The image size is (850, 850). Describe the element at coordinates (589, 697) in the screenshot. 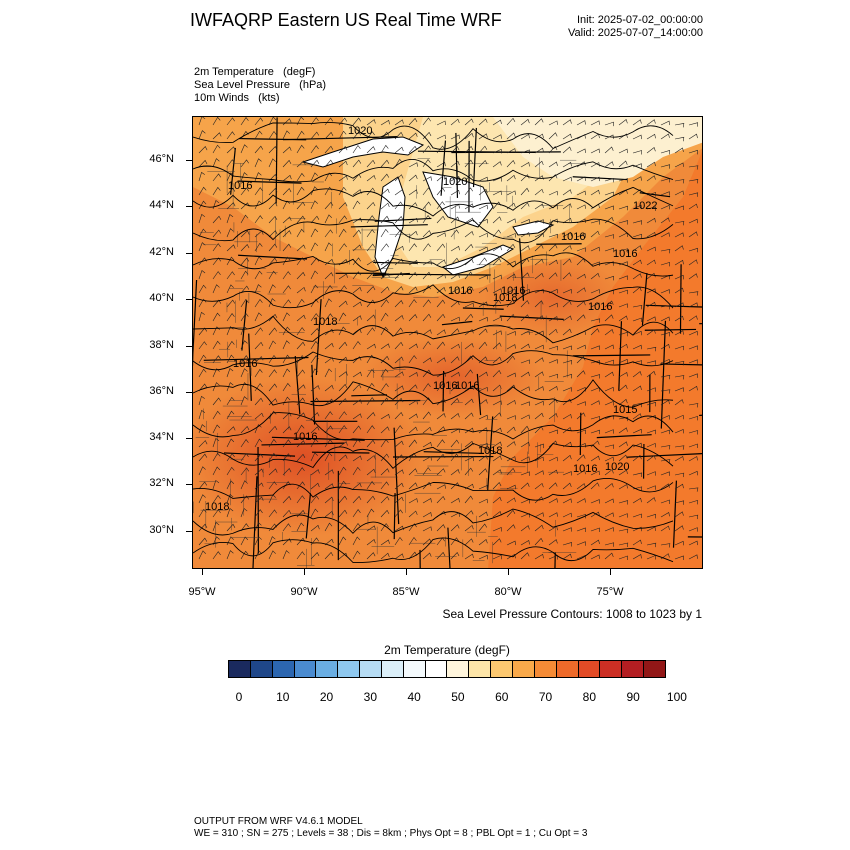

I see `colorbar-label: 80` at that location.